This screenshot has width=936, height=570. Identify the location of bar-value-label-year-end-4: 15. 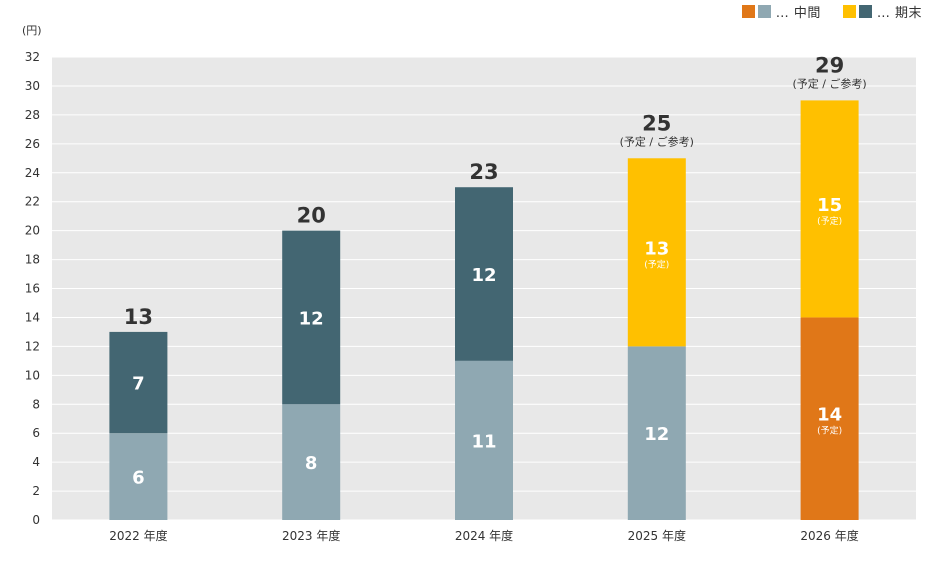
(829, 205).